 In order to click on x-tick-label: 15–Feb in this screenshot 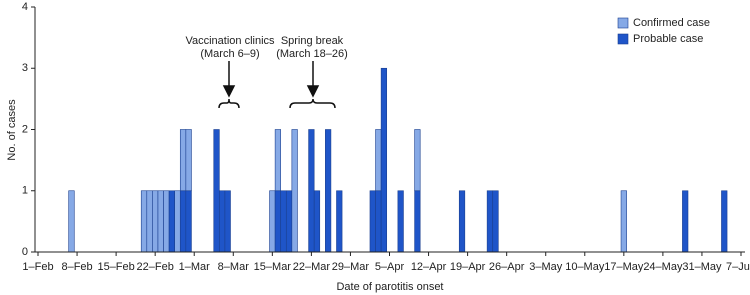, I will do `click(115, 267)`.